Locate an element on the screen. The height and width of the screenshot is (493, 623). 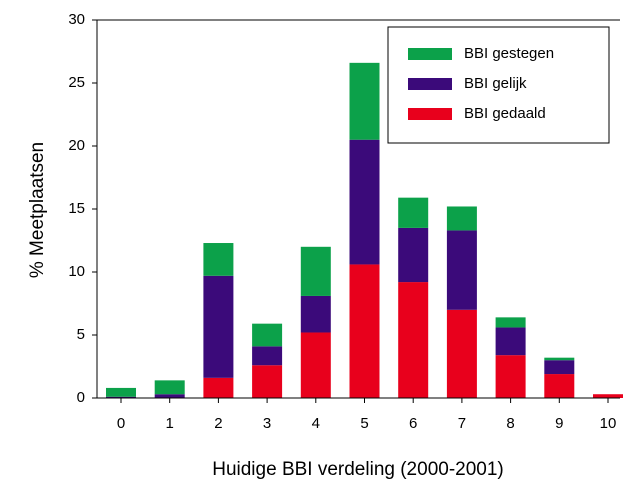
legend-label: BBI gestegen is located at coordinates (509, 53).